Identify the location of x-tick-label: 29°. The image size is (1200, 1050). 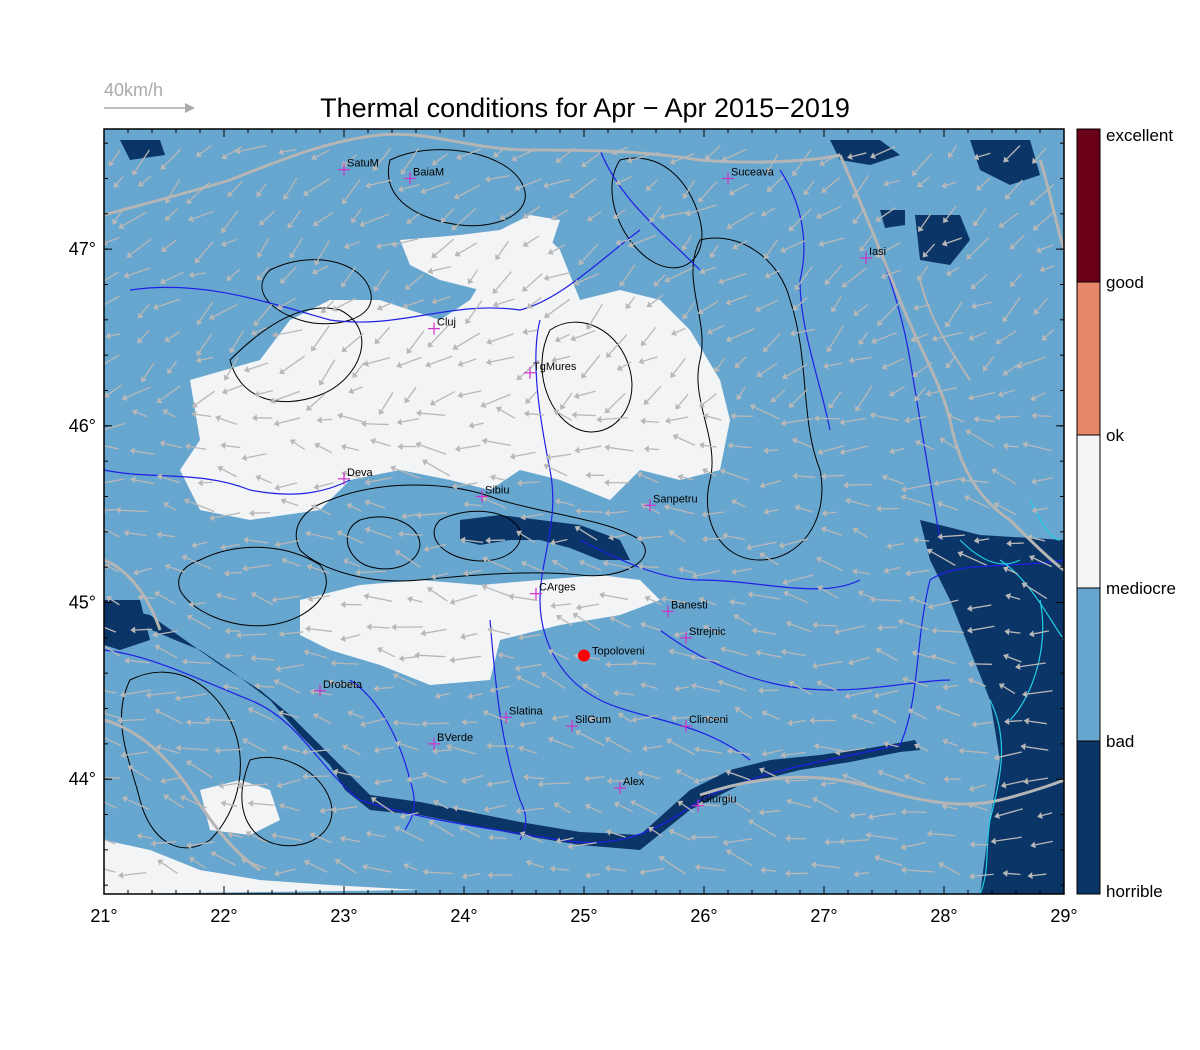
(1063, 916).